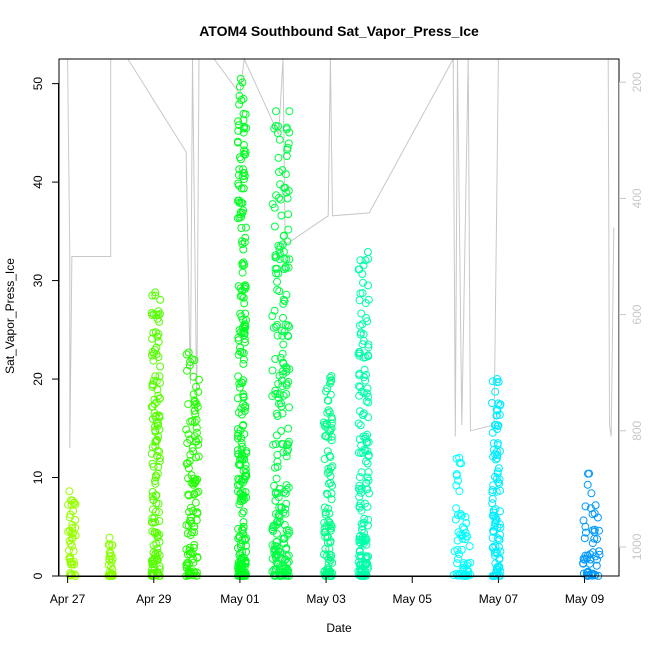 The image size is (650, 650). What do you see at coordinates (637, 82) in the screenshot?
I see `right-tick-label: 200` at bounding box center [637, 82].